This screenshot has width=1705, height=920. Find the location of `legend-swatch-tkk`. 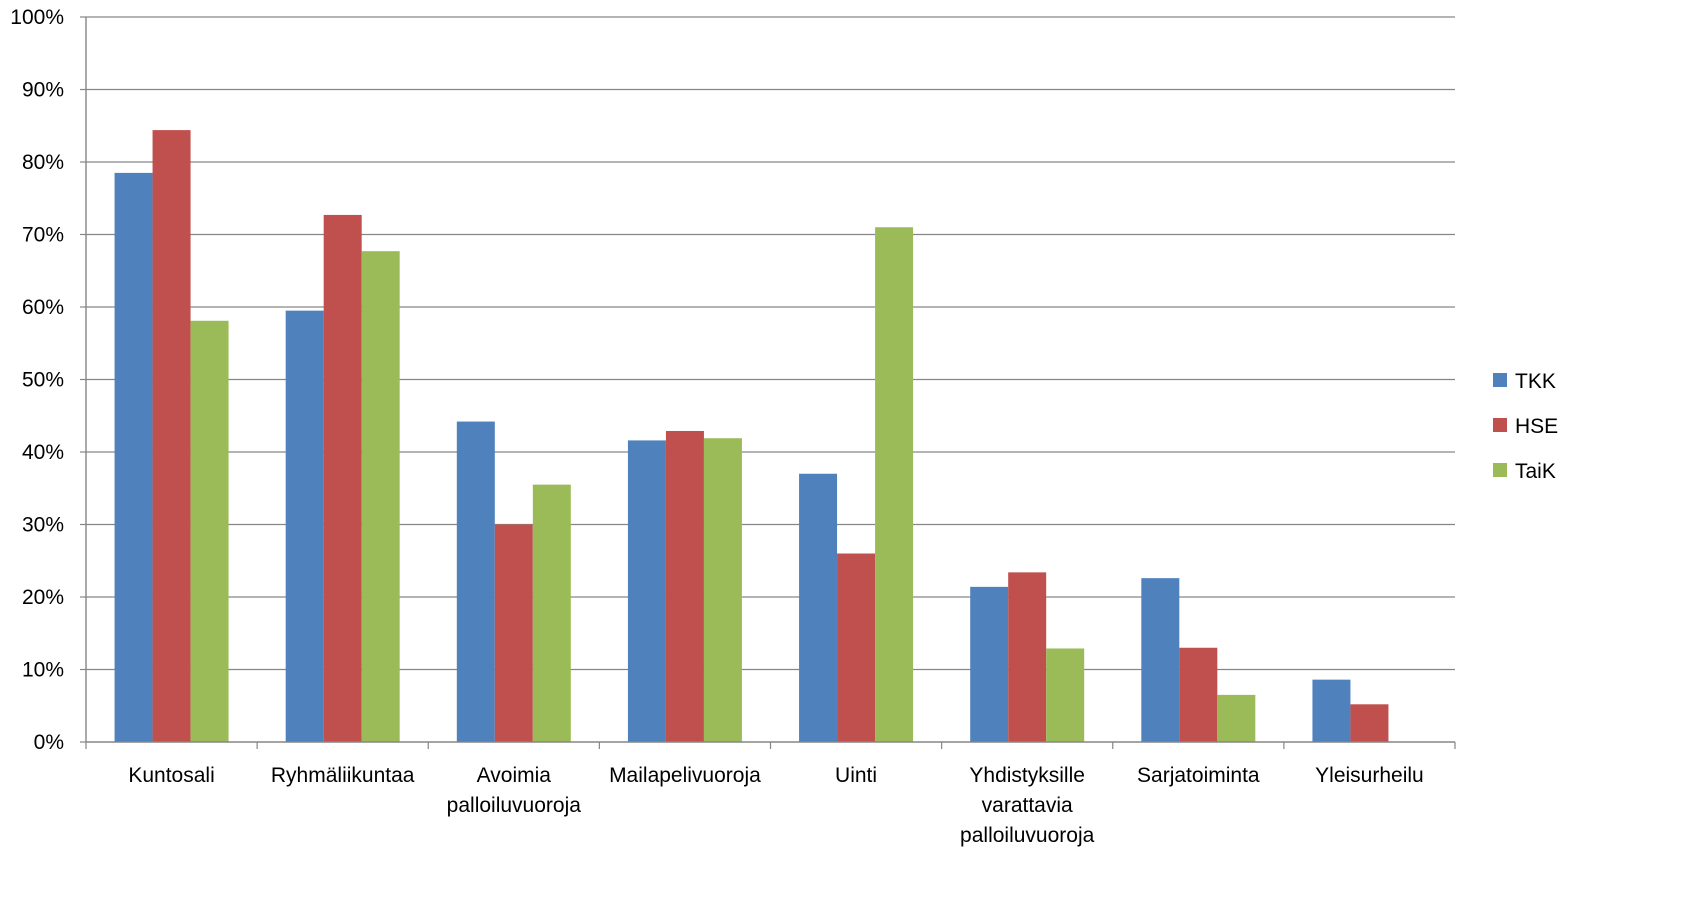

legend-swatch-tkk is located at coordinates (1500, 380).